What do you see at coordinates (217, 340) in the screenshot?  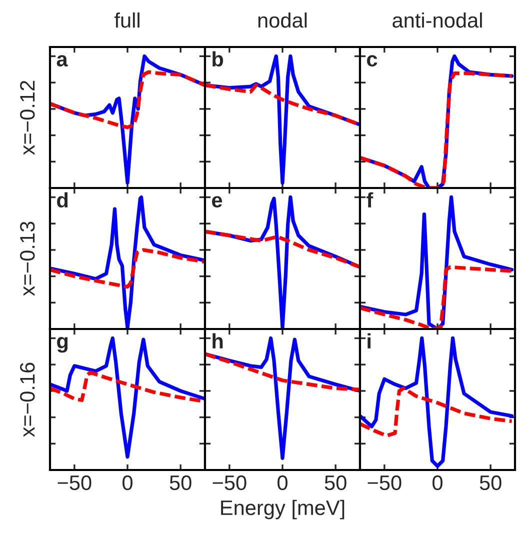 I see `annotation: h` at bounding box center [217, 340].